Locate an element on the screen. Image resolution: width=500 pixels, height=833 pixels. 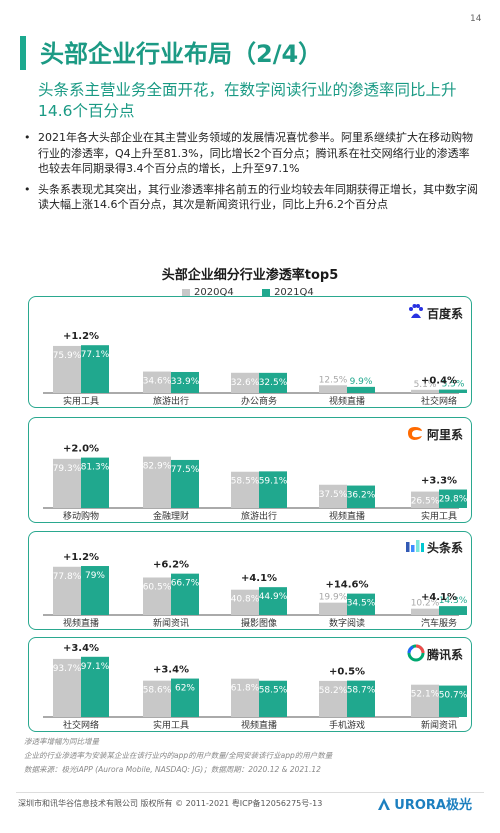
tencent-logo-icon is located at coordinates (416, 654).